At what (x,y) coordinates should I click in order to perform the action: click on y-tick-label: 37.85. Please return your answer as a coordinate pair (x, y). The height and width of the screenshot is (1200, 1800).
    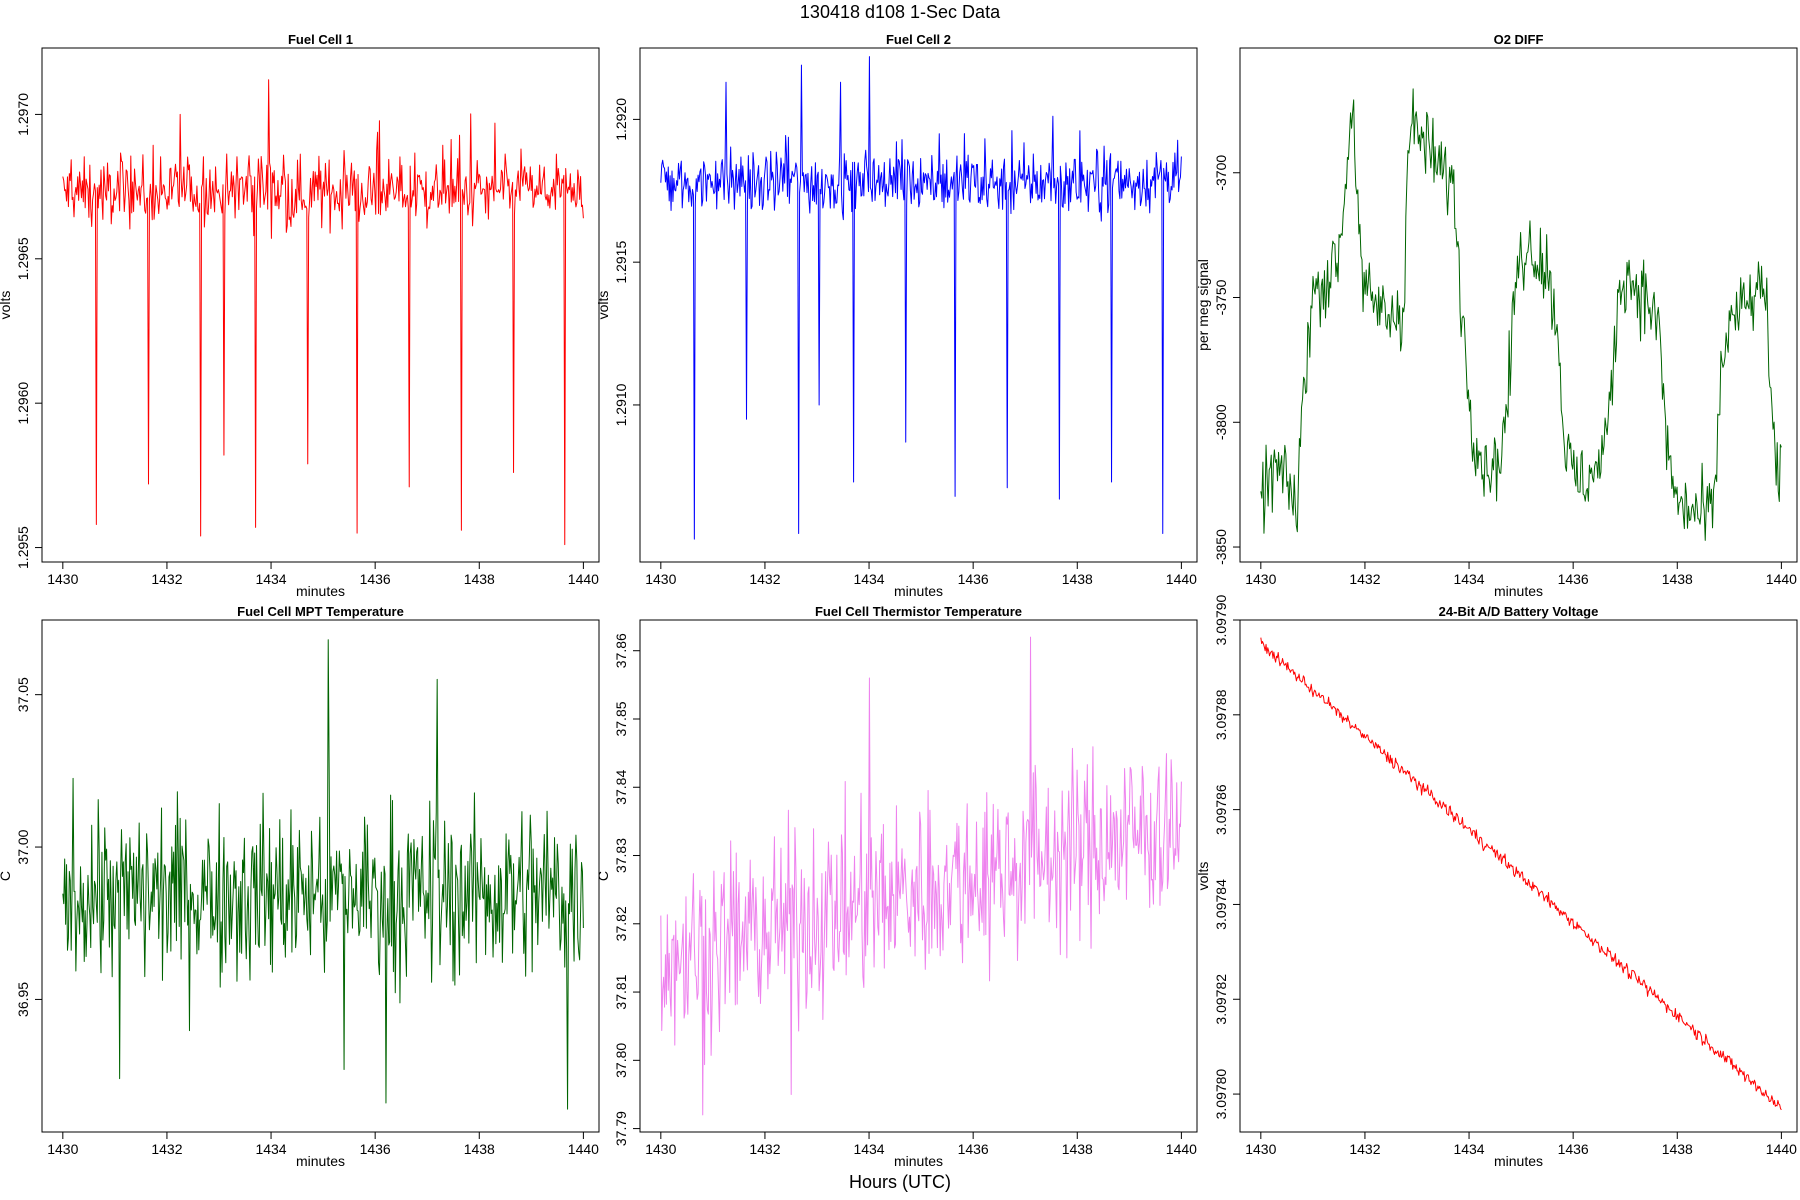
    Looking at the image, I should click on (621, 718).